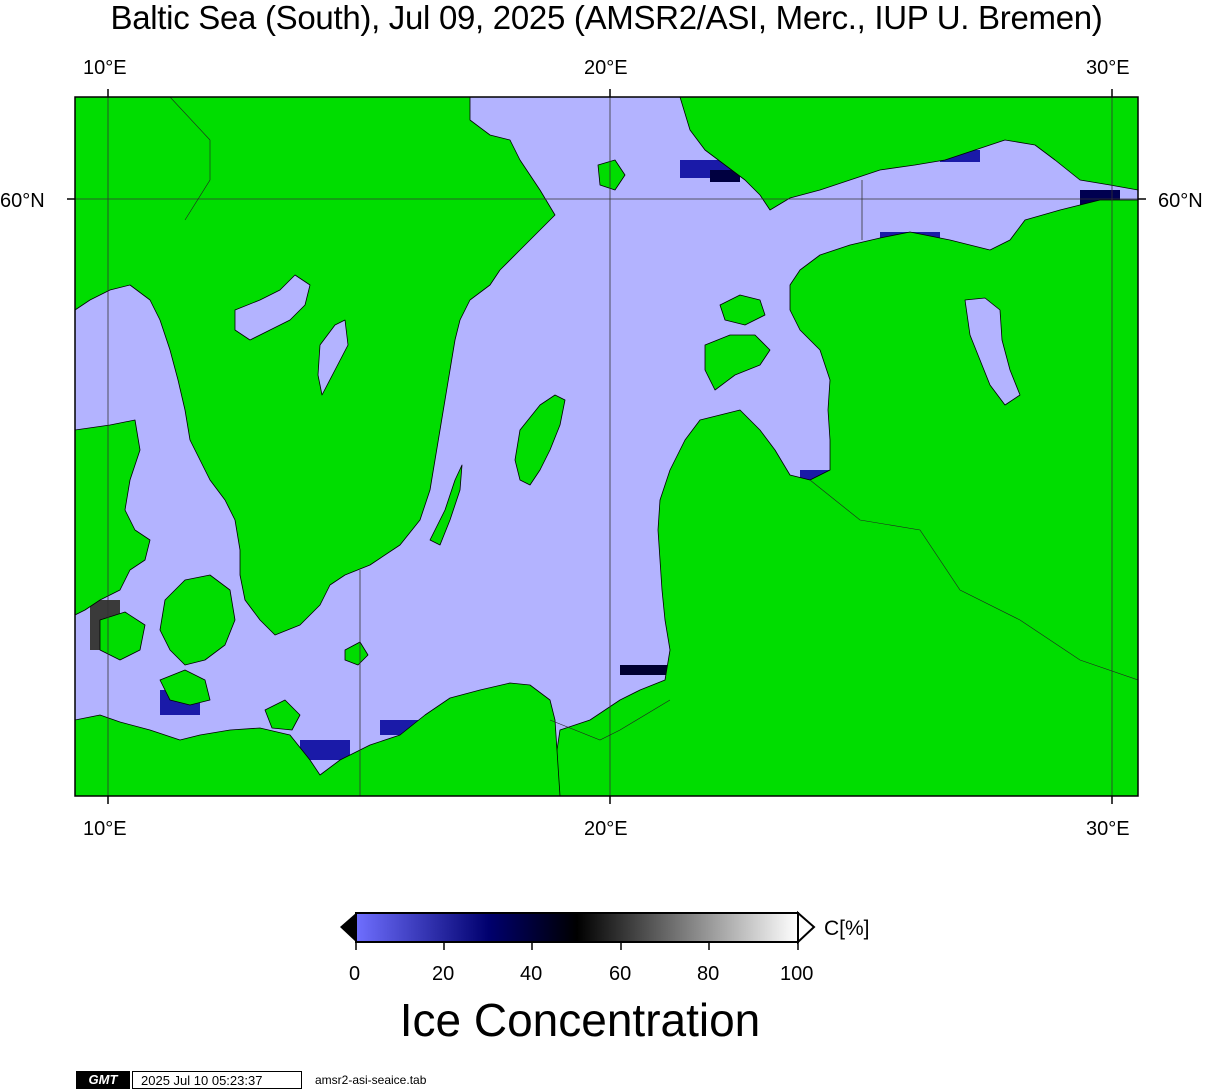 This screenshot has width=1213, height=1091. What do you see at coordinates (197, 620) in the screenshot?
I see `land-zealand` at bounding box center [197, 620].